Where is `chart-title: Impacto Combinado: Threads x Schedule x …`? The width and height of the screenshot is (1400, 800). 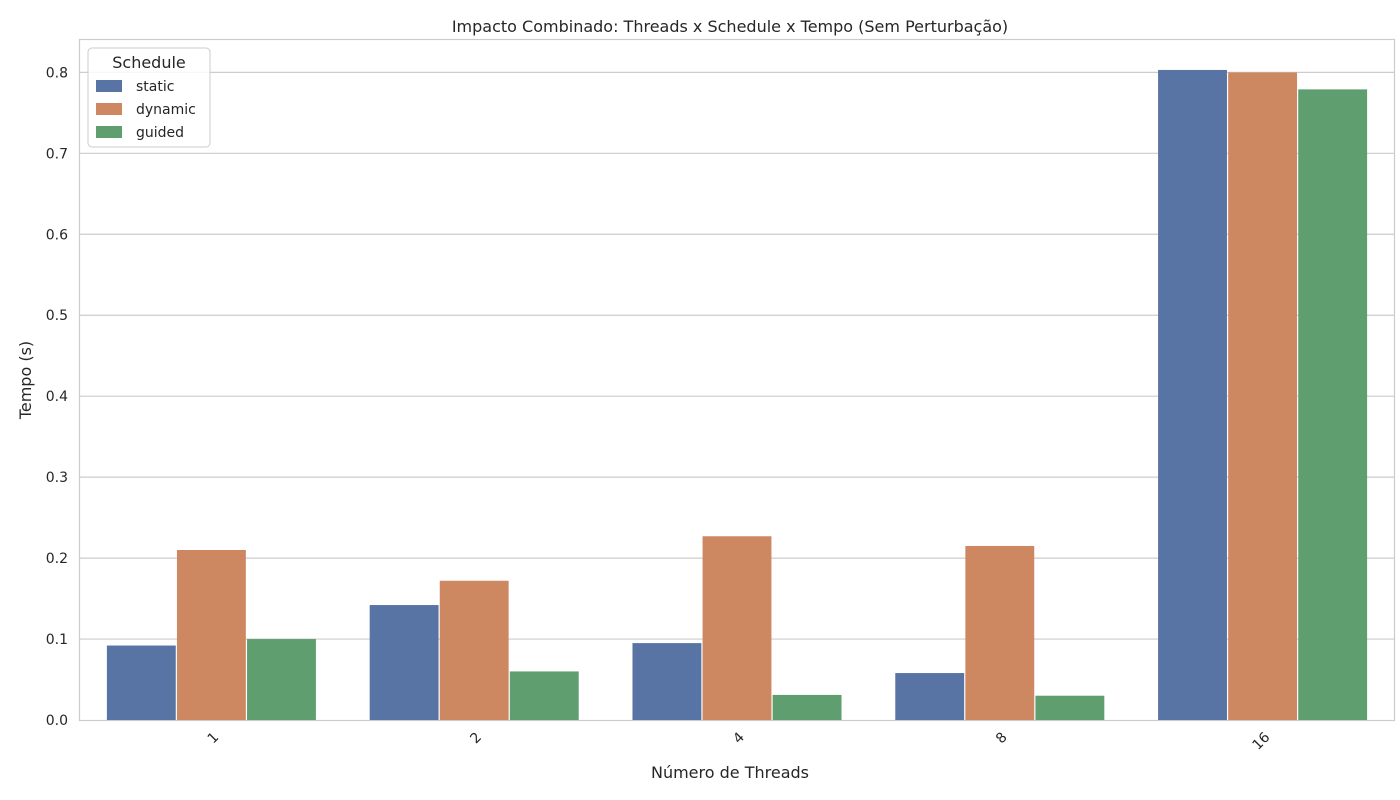
chart-title: Impacto Combinado: Threads x Schedule x … is located at coordinates (730, 26).